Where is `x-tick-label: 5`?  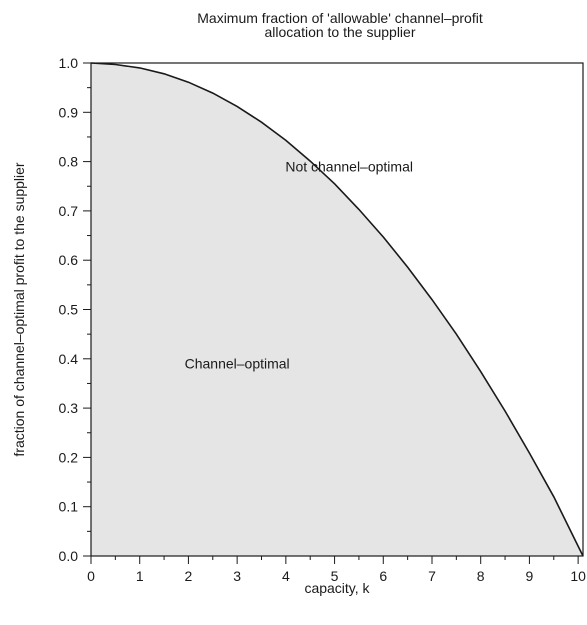
x-tick-label: 5 is located at coordinates (335, 576).